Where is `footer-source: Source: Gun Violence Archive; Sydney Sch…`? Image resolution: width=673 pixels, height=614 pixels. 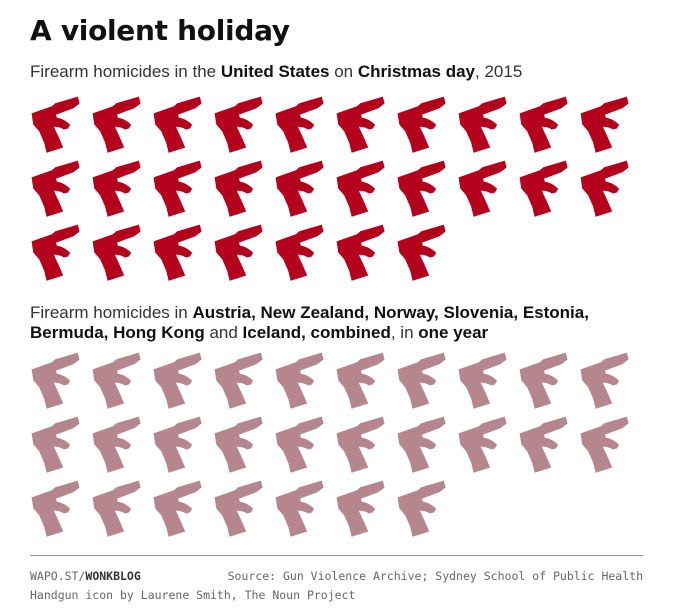
footer-source: Source: Gun Violence Archive; Sydney Sch… is located at coordinates (435, 576).